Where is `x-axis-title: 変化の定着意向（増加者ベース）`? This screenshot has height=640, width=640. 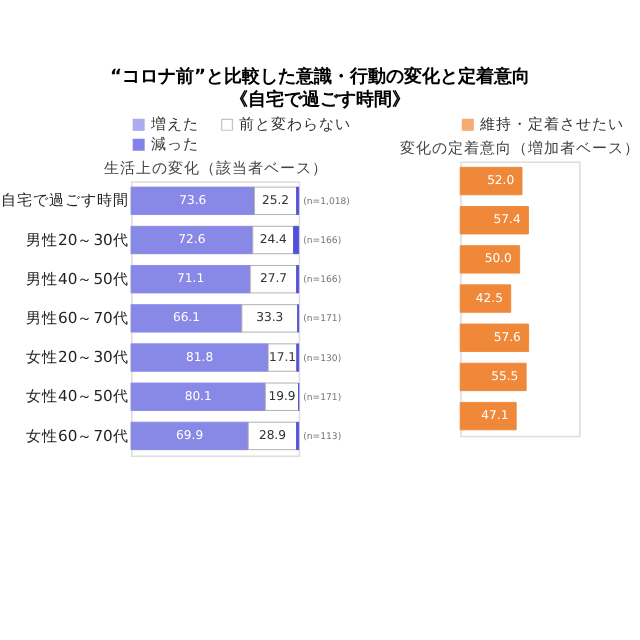
x-axis-title: 変化の定着意向（増加者ベース） is located at coordinates (520, 148).